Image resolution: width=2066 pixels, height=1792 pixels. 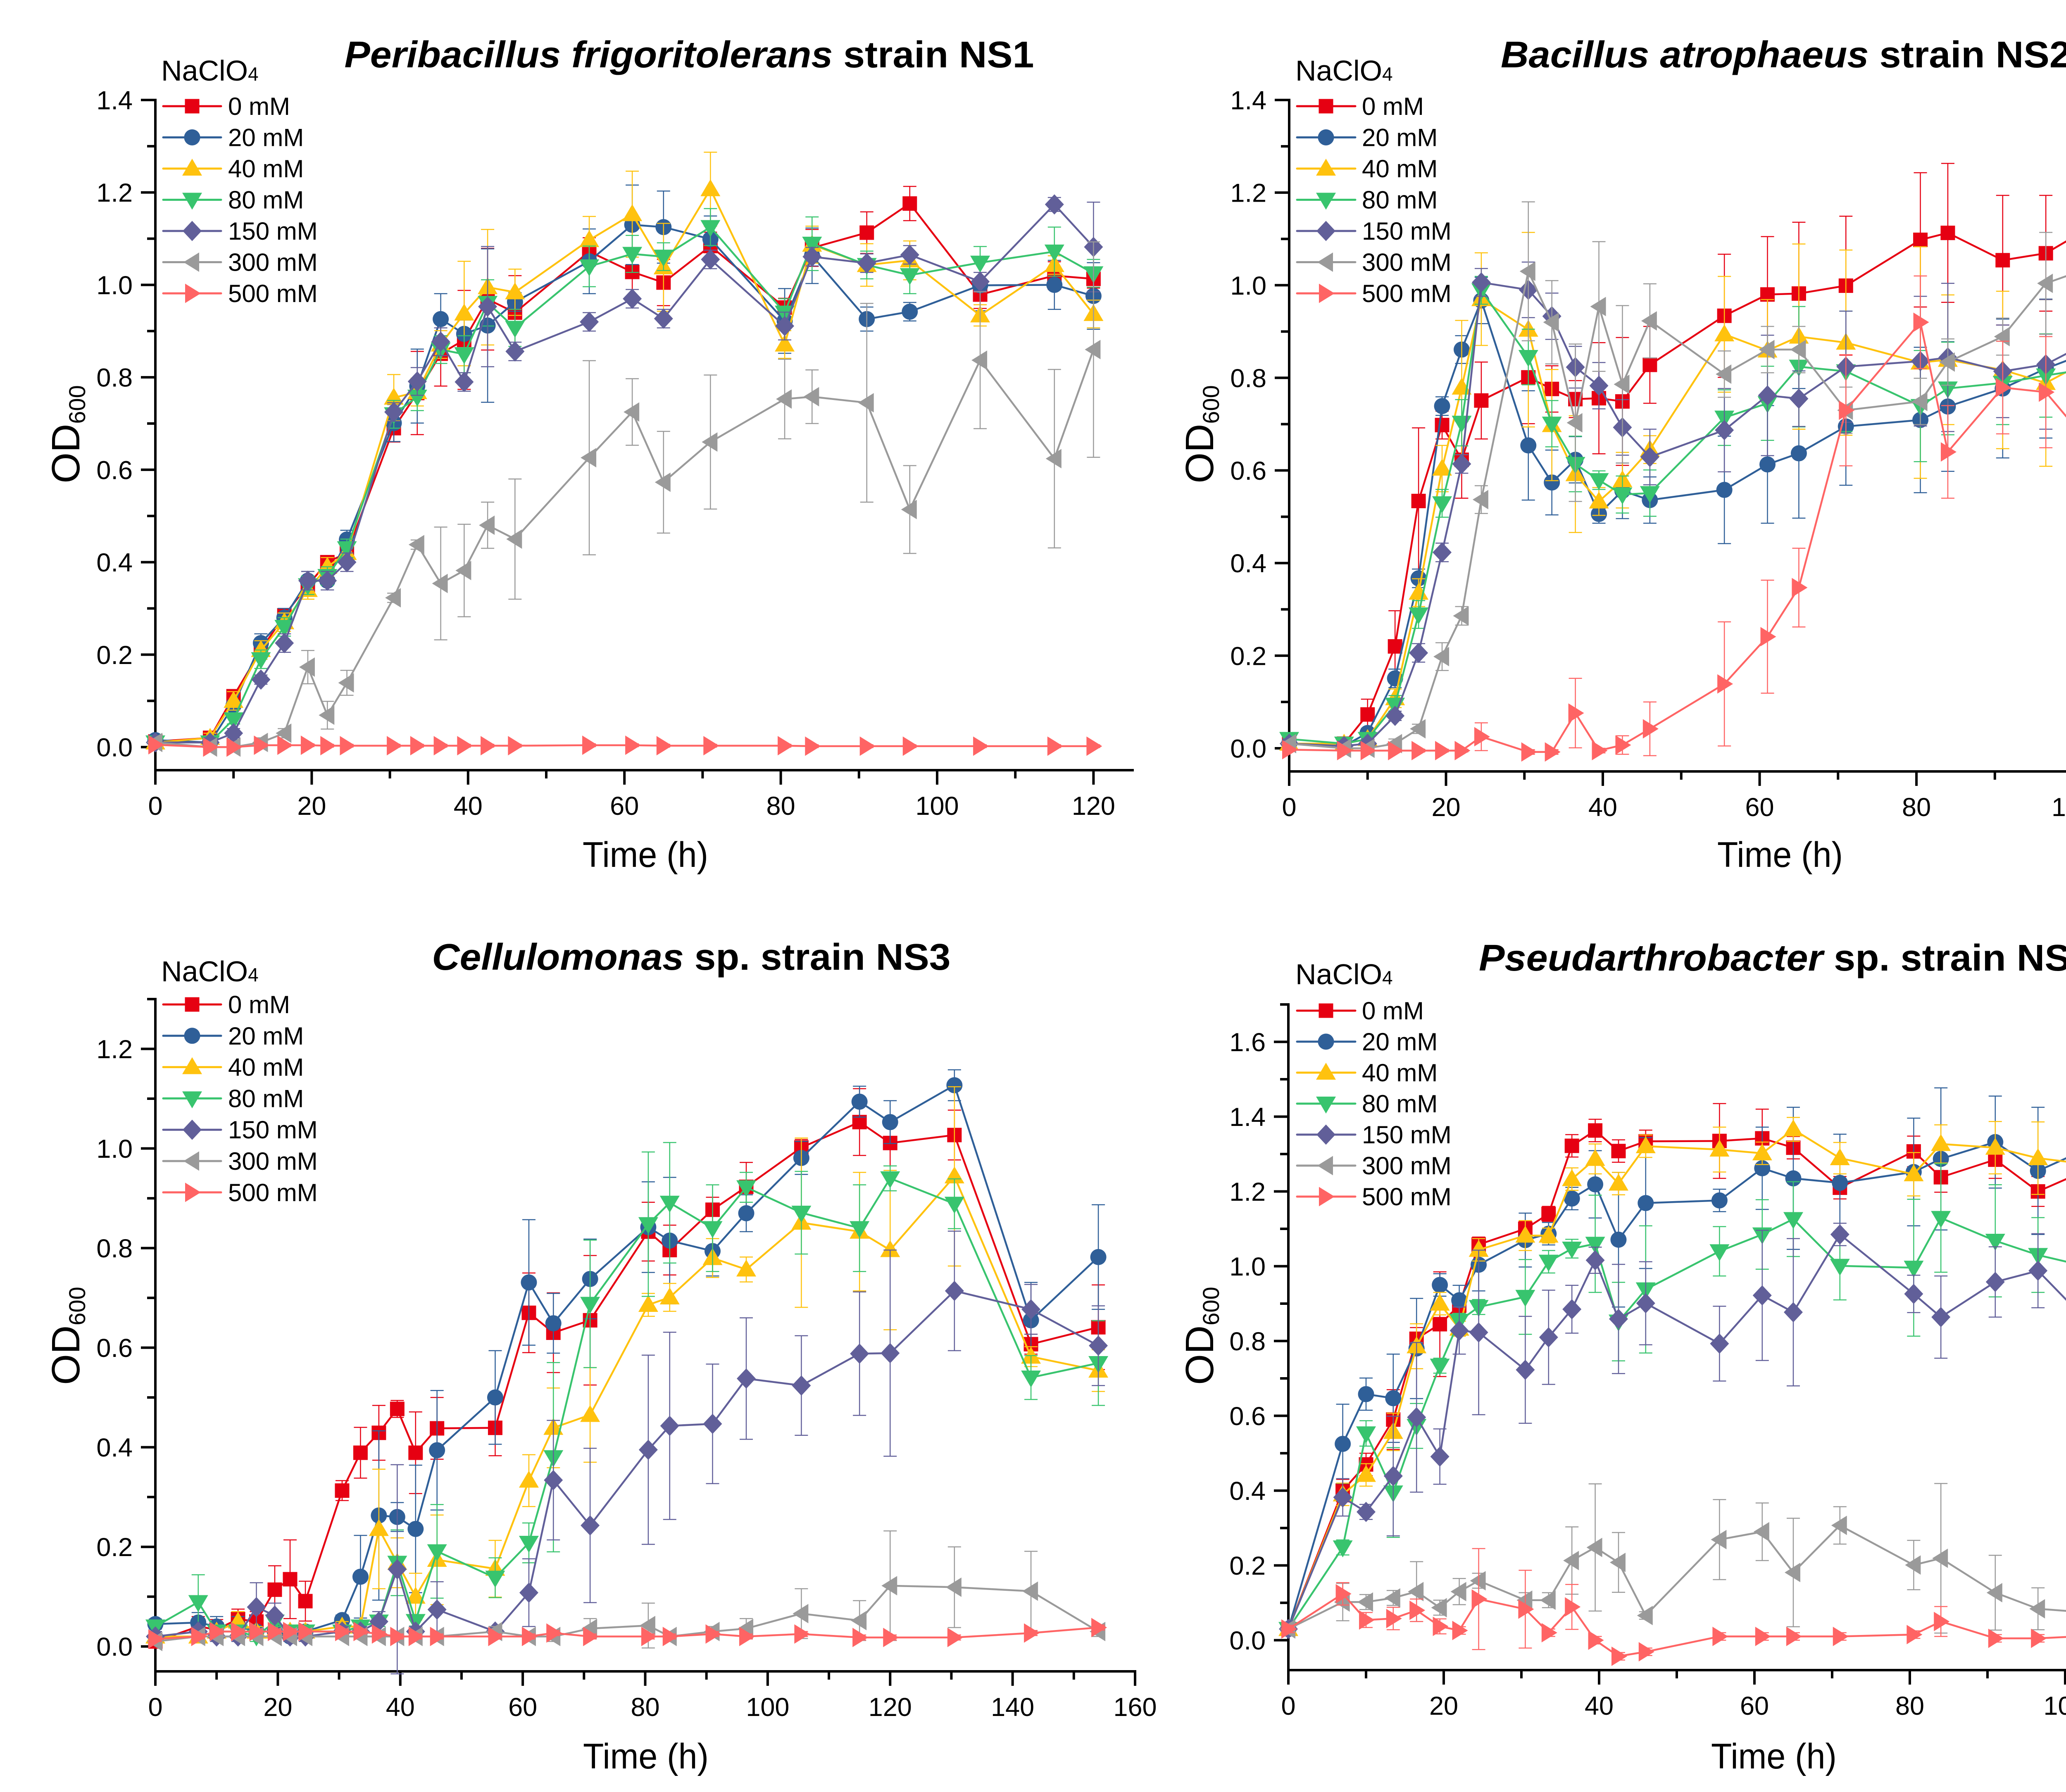 I want to click on y-tick-label: 0.2, so click(x=1248, y=1566).